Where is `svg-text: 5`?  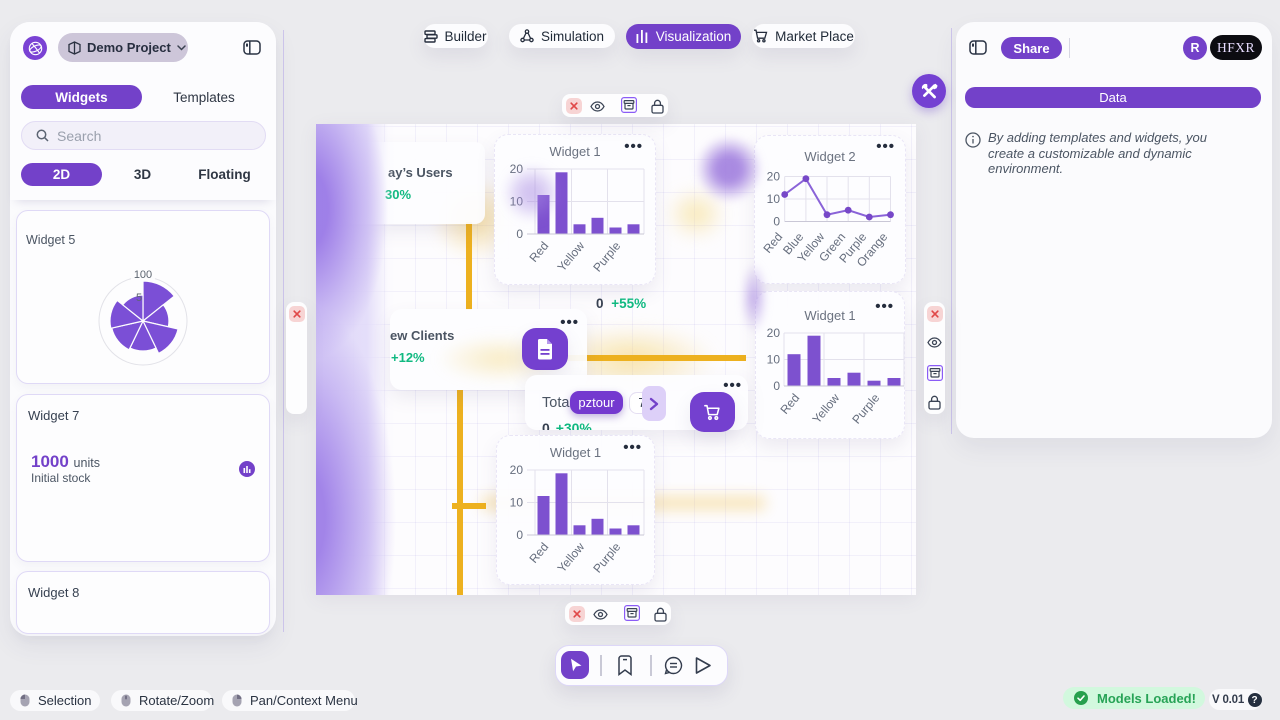
svg-text: 5 is located at coordinates (139, 298).